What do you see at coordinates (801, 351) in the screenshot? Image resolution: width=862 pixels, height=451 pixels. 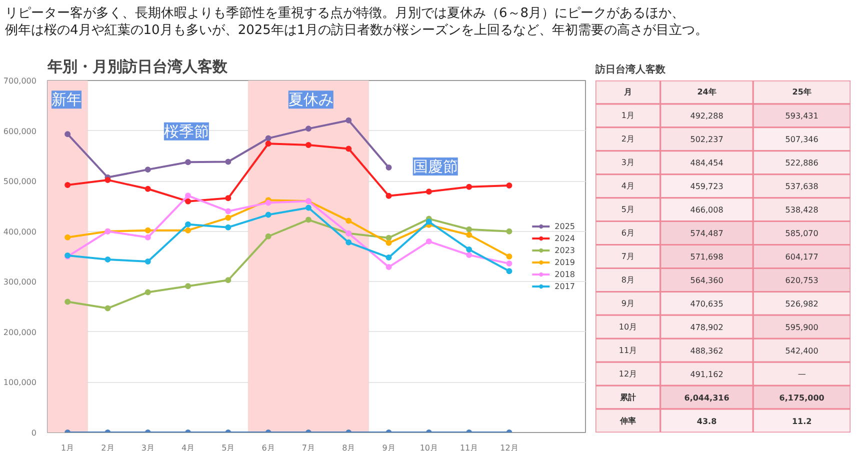 I see `data-label: 542,400` at bounding box center [801, 351].